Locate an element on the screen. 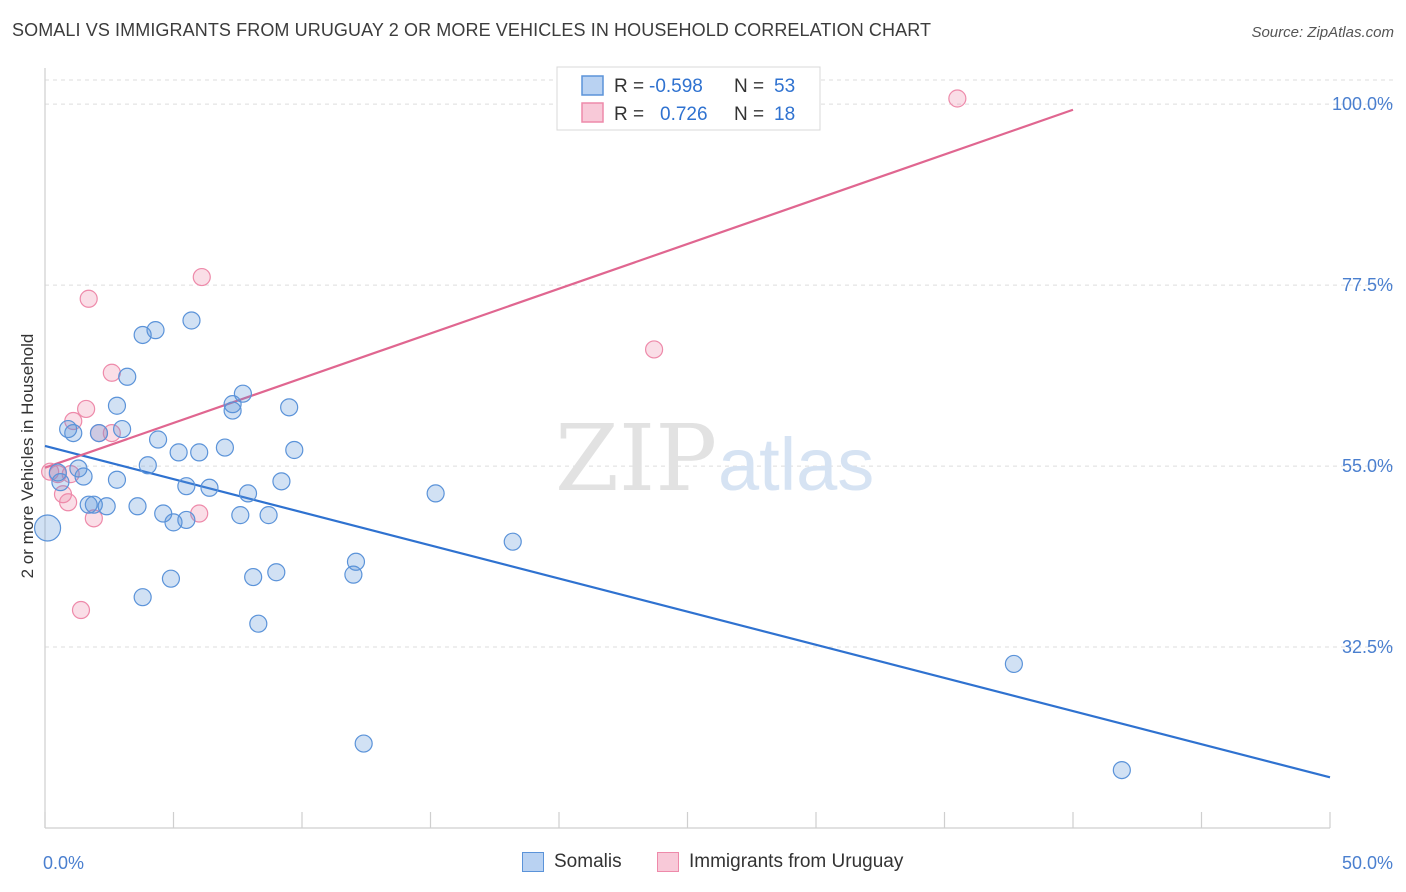  legend-bottom: Somalis Immigrants from Uruguay is located at coordinates (703, 865).